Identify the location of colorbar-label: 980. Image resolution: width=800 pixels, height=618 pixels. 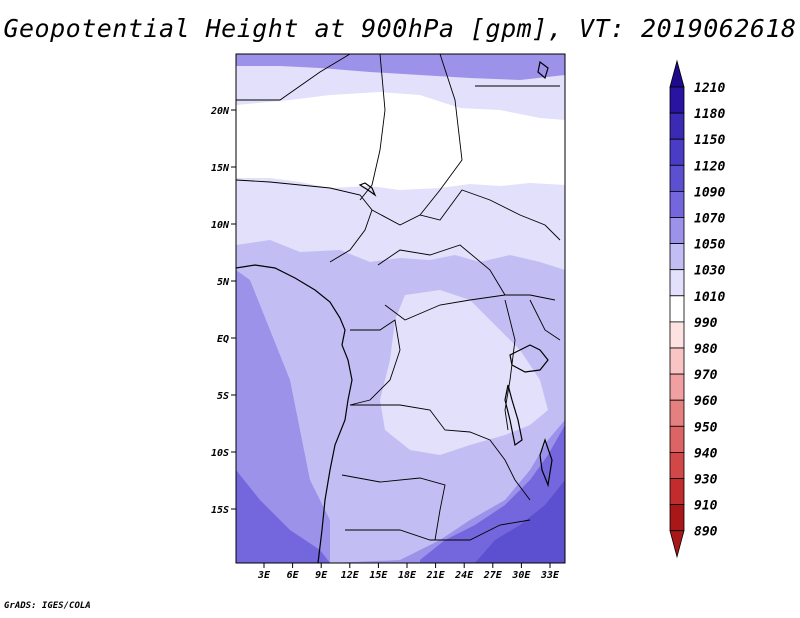
(706, 349).